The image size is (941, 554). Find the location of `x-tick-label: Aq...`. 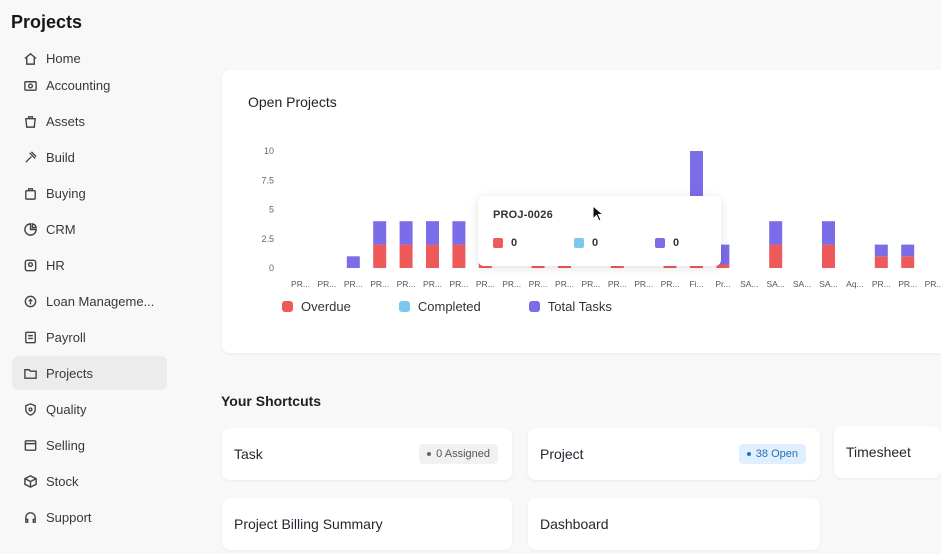

x-tick-label: Aq... is located at coordinates (854, 284).